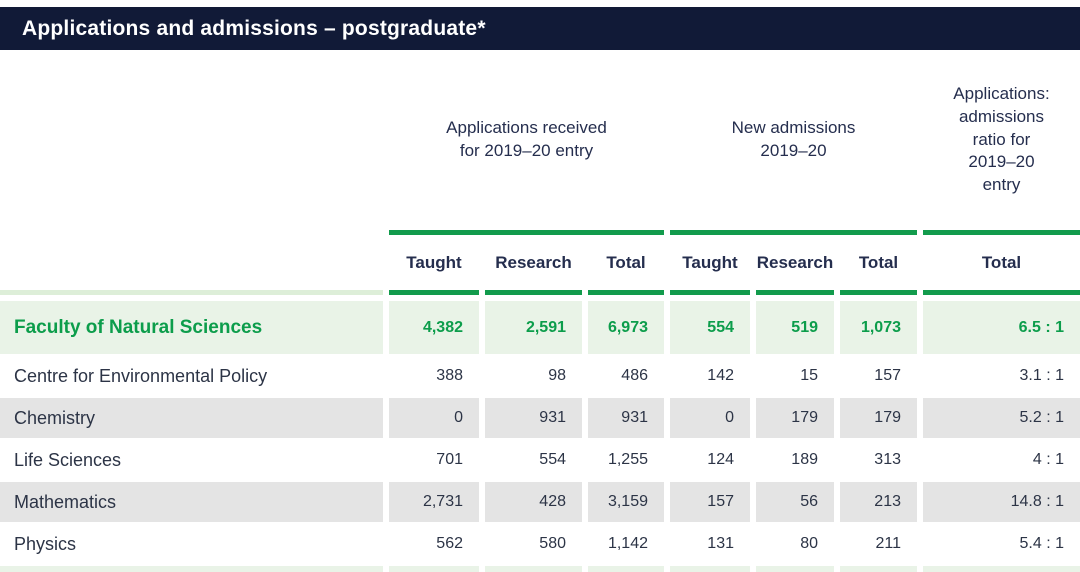  What do you see at coordinates (626, 502) in the screenshot?
I see `value-cell: 3,159` at bounding box center [626, 502].